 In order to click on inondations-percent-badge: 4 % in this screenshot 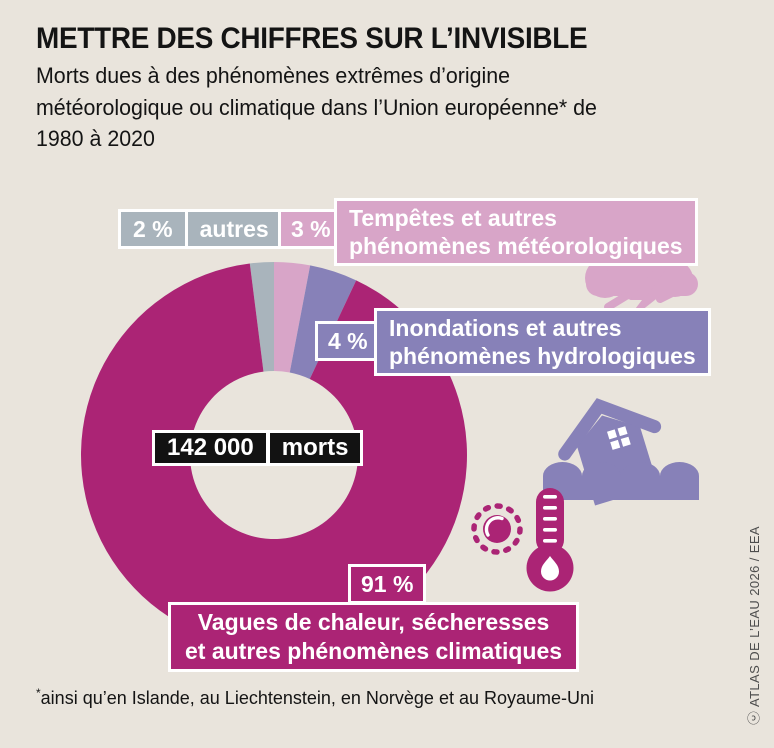, I will do `click(348, 341)`.